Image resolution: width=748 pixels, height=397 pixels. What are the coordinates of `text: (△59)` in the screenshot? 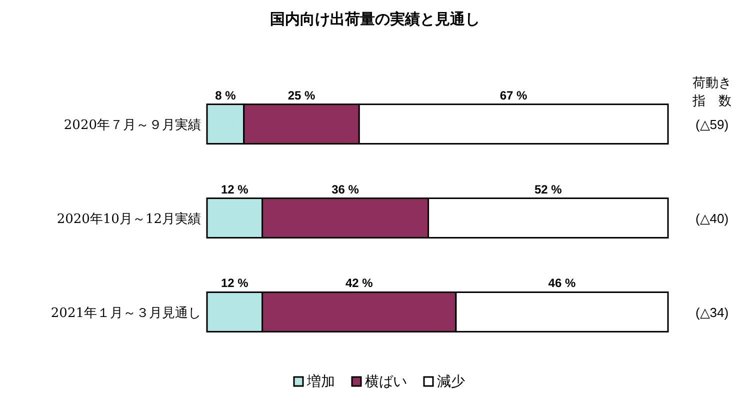 It's located at (712, 124).